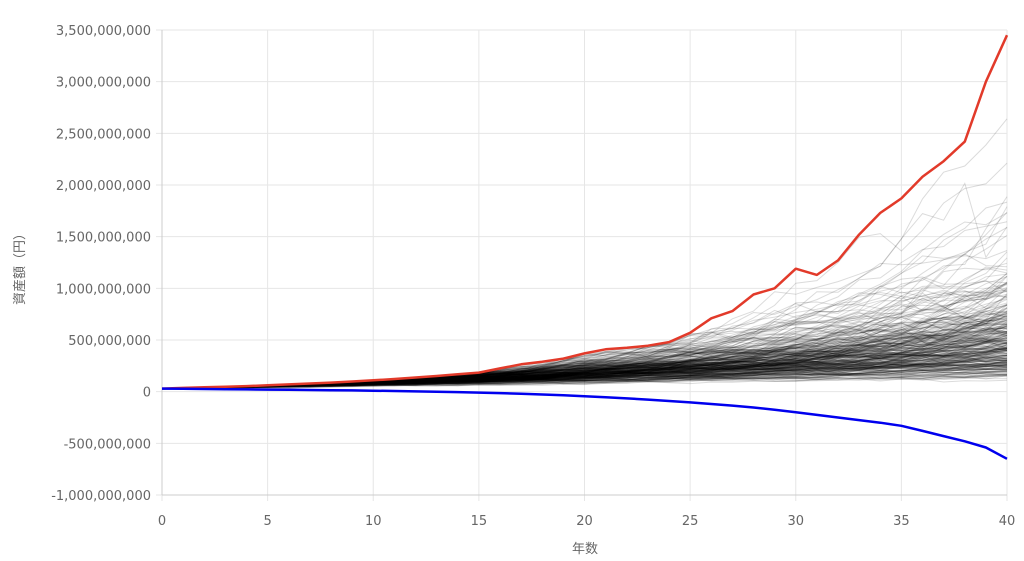  I want to click on y-tick-label: 3,000,000,000, so click(103, 83).